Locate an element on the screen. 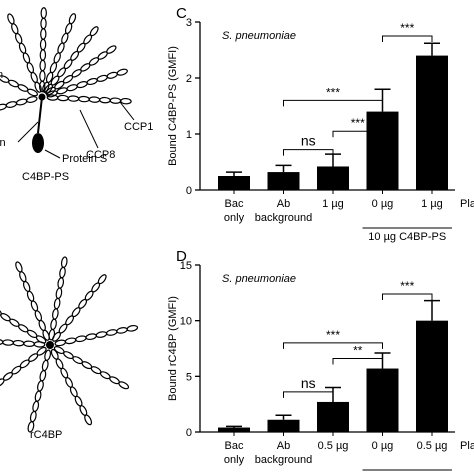 This screenshot has height=474, width=474. y-tick-label: 0 is located at coordinates (189, 191).